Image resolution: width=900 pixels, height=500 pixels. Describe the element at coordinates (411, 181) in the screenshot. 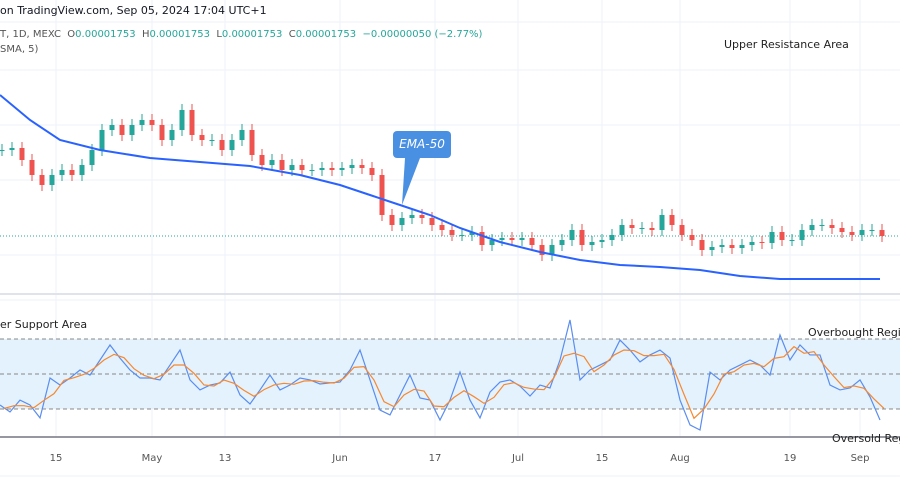

I see `ema-callout-pointer` at that location.